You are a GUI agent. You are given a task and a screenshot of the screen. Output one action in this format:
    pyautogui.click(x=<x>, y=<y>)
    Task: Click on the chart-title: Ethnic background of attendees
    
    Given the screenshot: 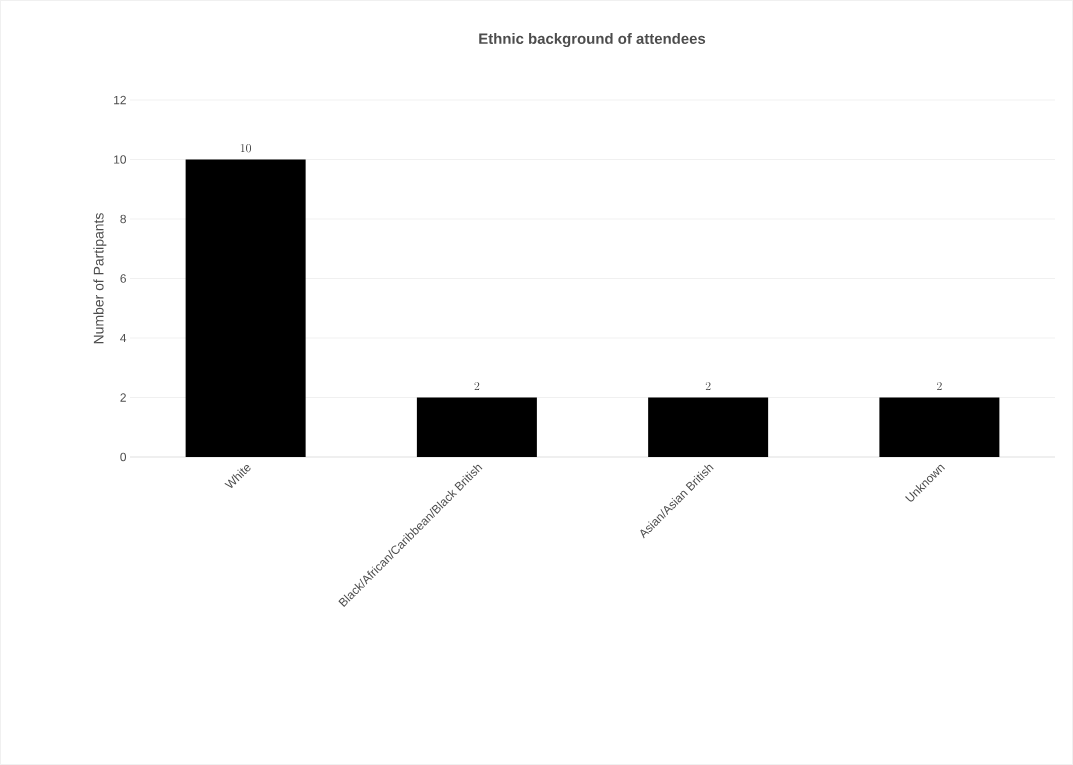 What is the action you would take?
    pyautogui.click(x=592, y=40)
    